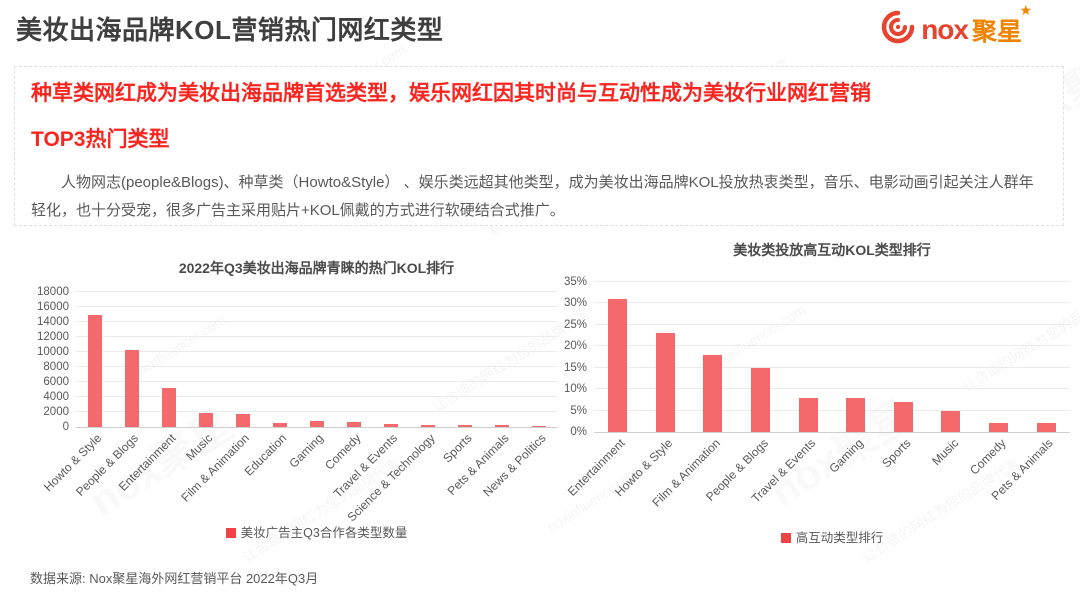 This screenshot has width=1080, height=595. What do you see at coordinates (65, 427) in the screenshot?
I see `y-axis-tick: 0` at bounding box center [65, 427].